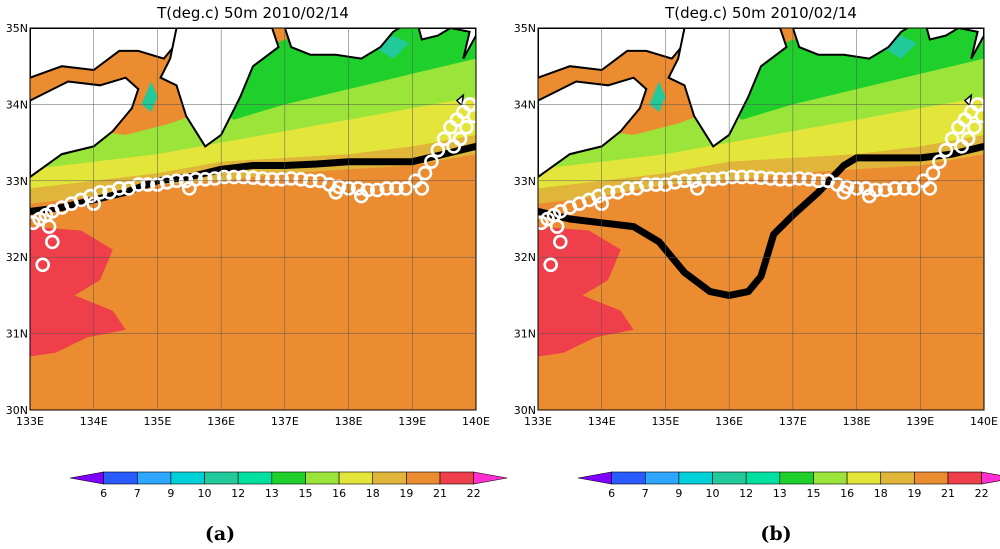  What do you see at coordinates (103, 493) in the screenshot?
I see `colorbar-tick-label: 6` at bounding box center [103, 493].